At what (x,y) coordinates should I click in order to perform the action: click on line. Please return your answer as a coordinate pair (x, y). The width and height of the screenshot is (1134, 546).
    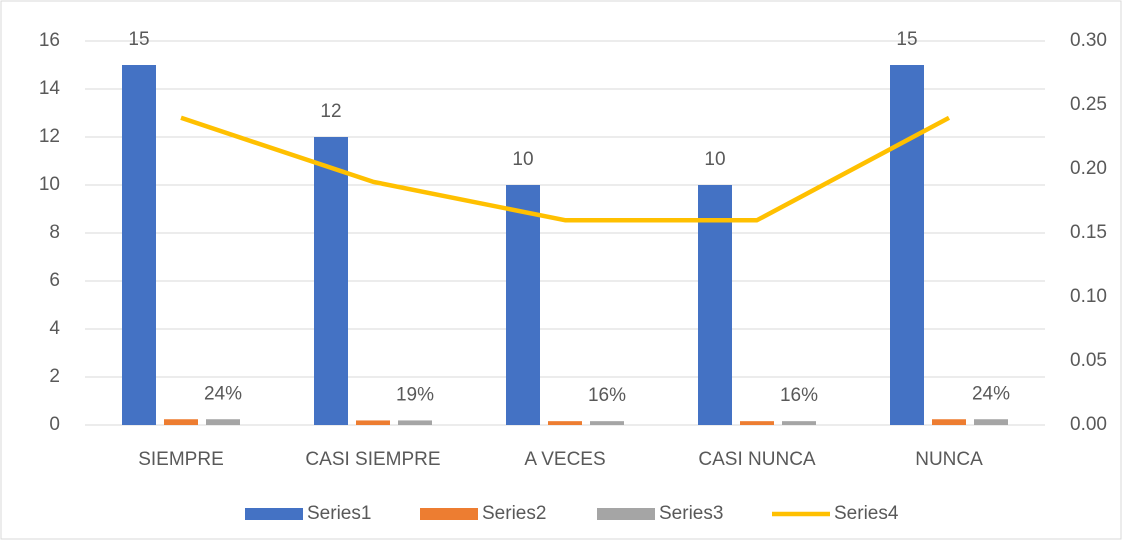
    Looking at the image, I should click on (565, 169).